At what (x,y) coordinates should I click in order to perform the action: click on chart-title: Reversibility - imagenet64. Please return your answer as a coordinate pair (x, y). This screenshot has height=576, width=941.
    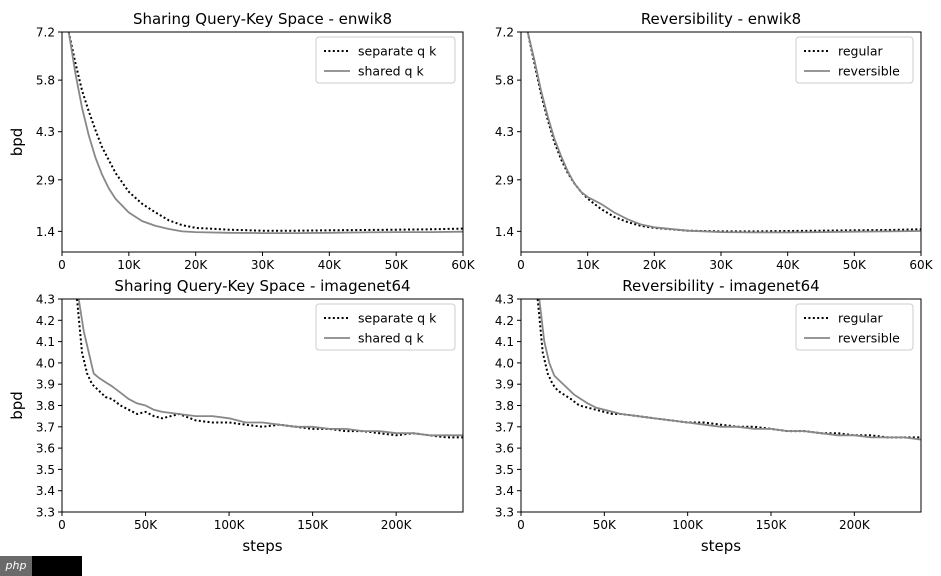
    Looking at the image, I should click on (720, 286).